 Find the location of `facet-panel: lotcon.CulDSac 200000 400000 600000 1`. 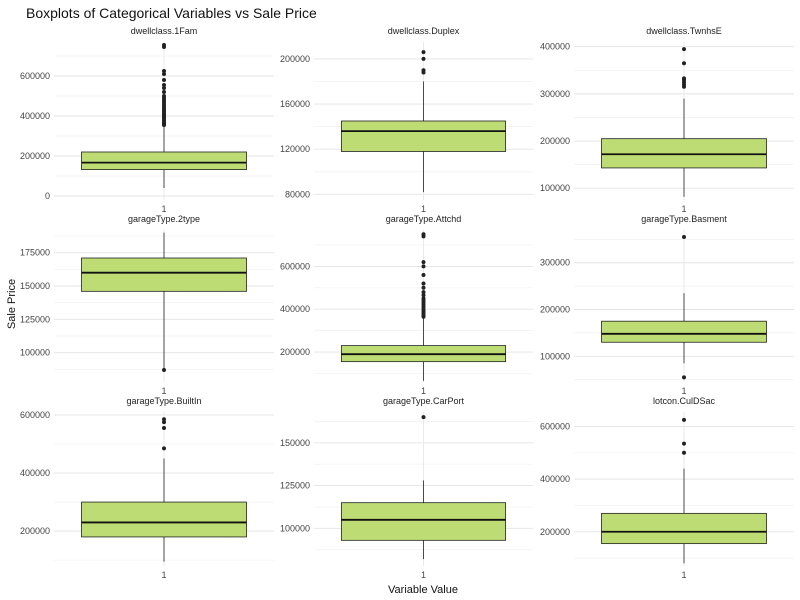

facet-panel: lotcon.CulDSac 200000 400000 600000 1 is located at coordinates (667, 488).